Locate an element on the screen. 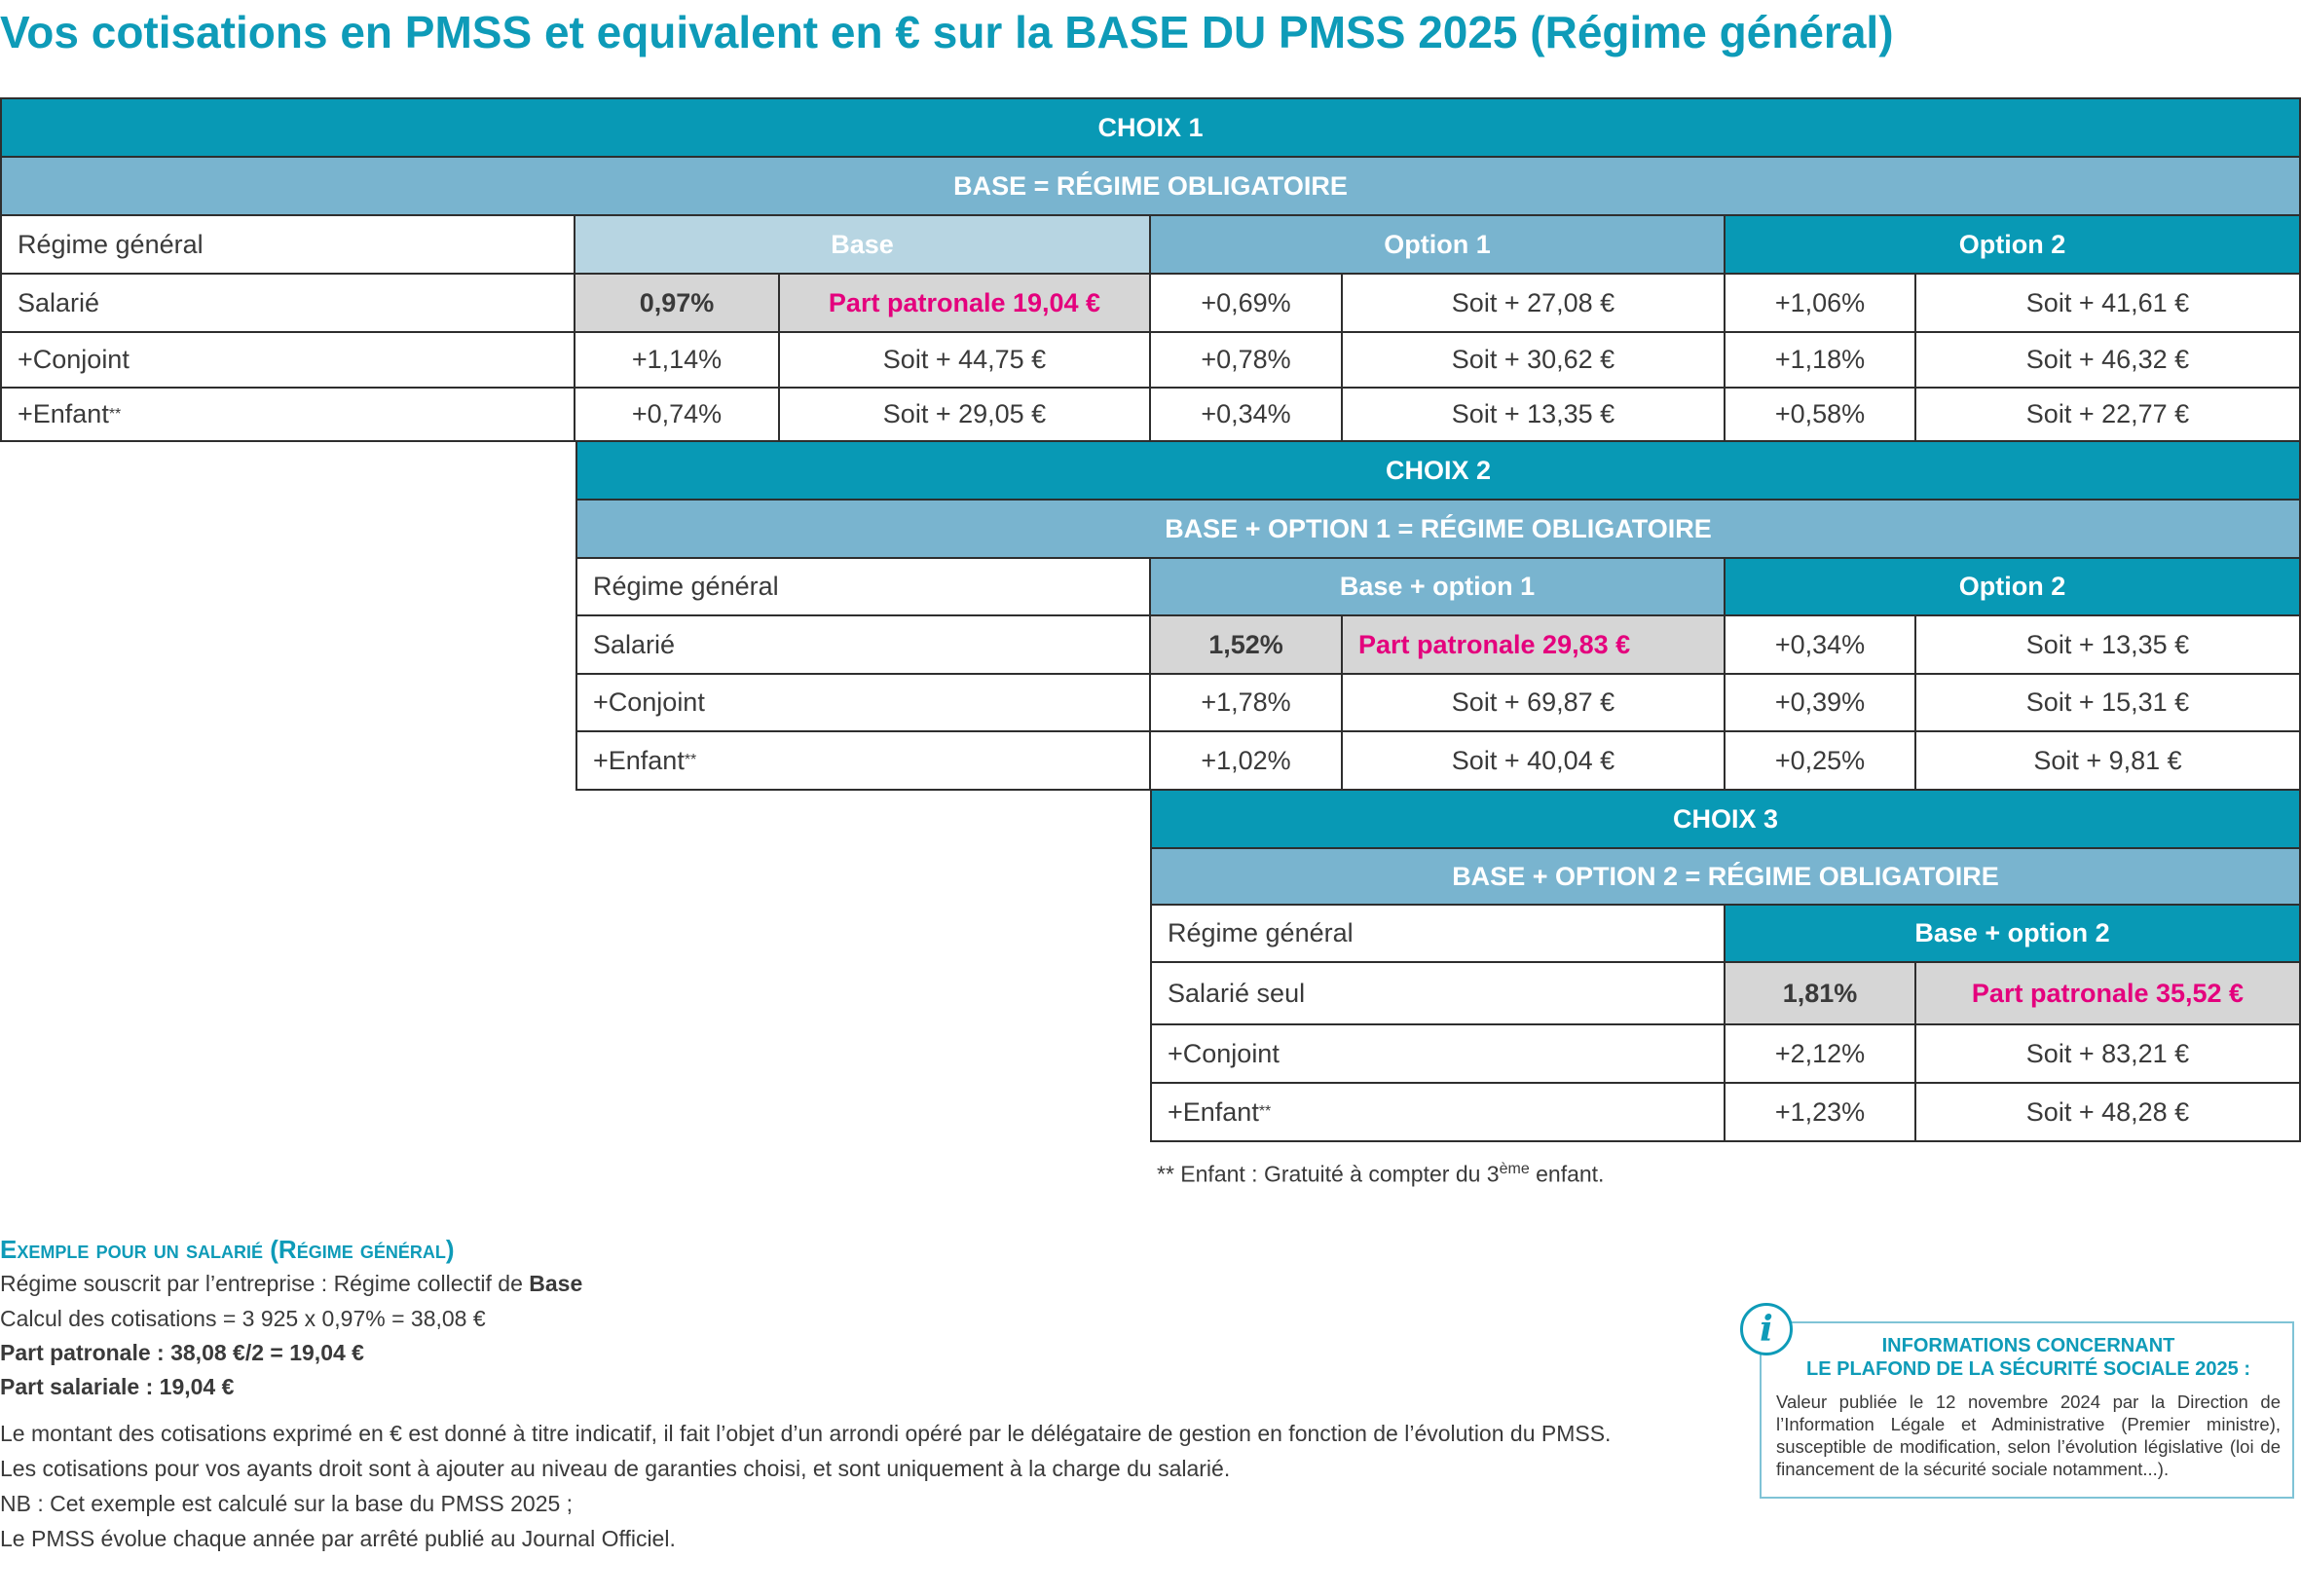 This screenshot has height=1596, width=2301. choix2-column-header-row: Régime général Base + option 1 Option 2 is located at coordinates (1438, 587).